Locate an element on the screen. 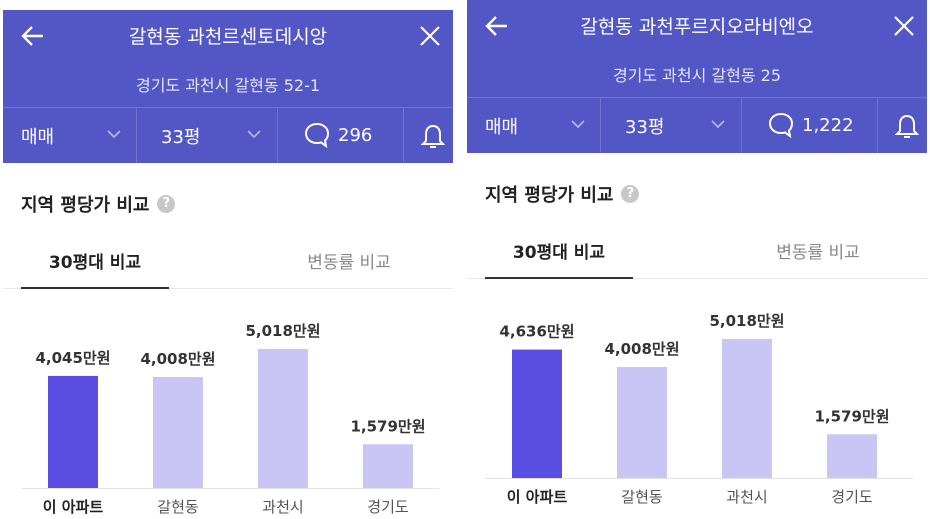 The image size is (930, 519). comment-count: 296 is located at coordinates (355, 135).